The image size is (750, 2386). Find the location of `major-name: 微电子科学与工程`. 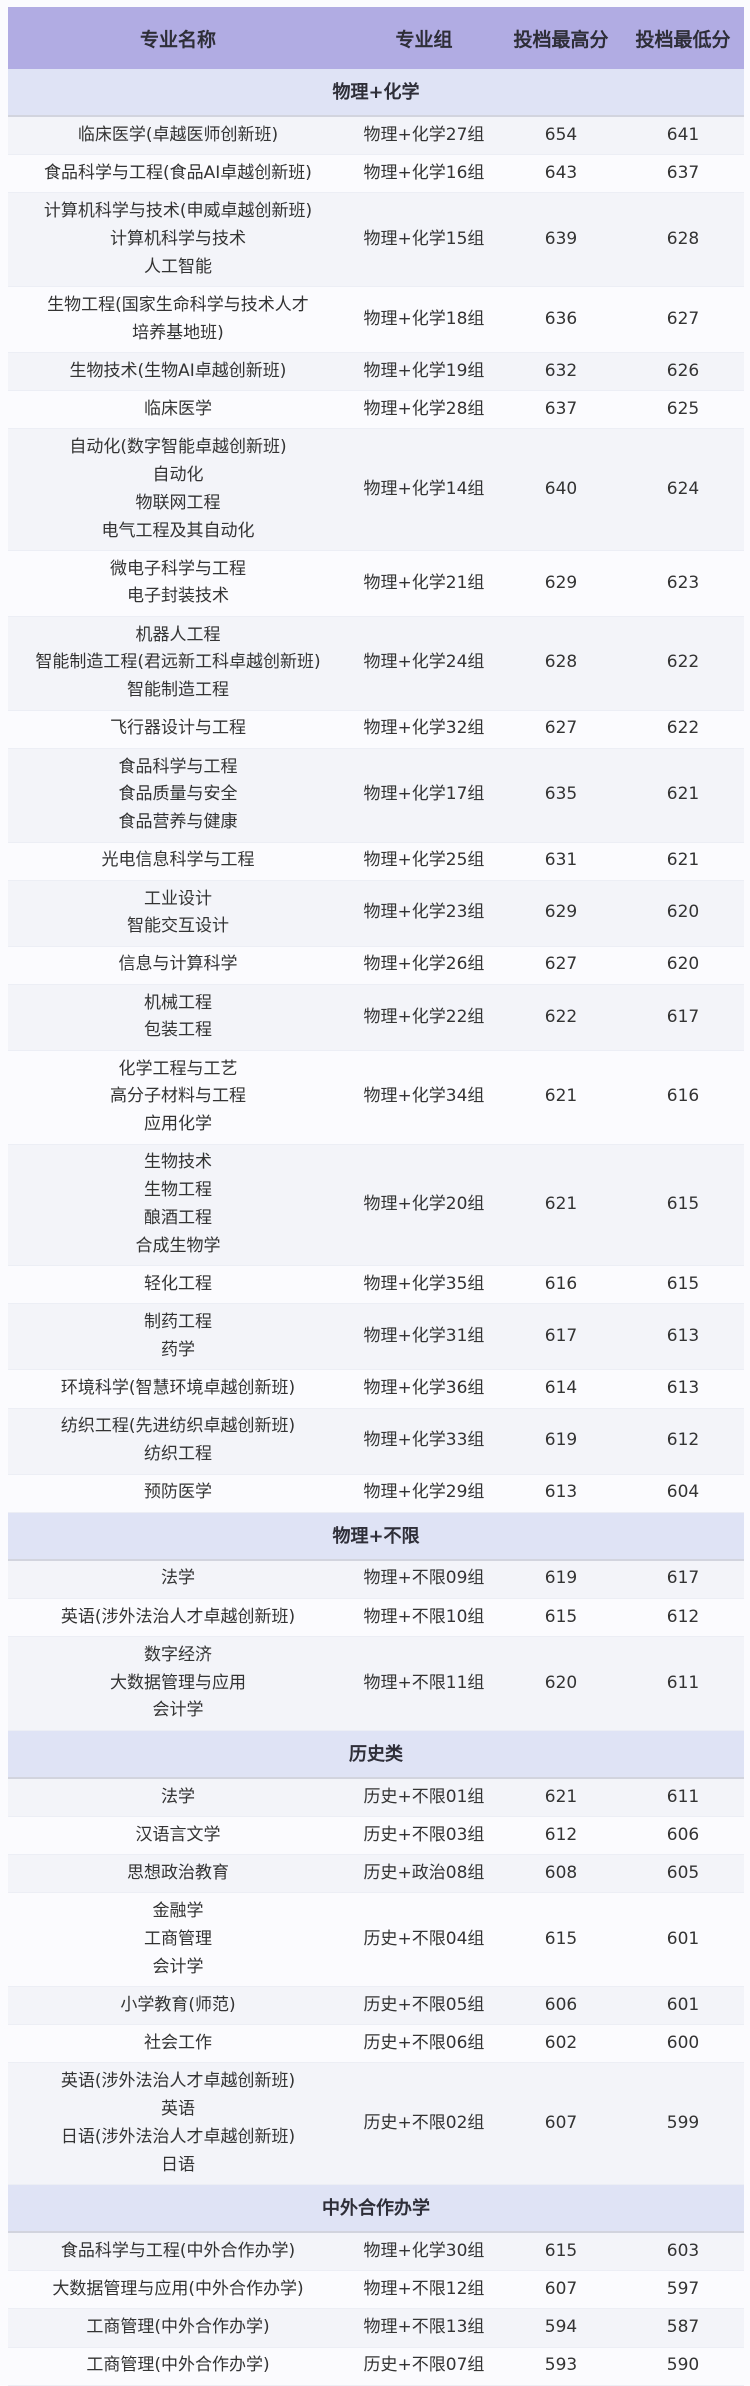

major-name: 微电子科学与工程 is located at coordinates (178, 568).